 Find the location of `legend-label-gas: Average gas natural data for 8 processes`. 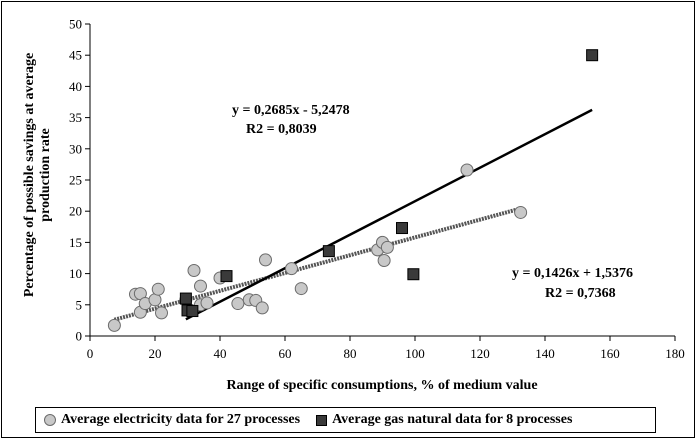

legend-label-gas: Average gas natural data for 8 processes is located at coordinates (452, 419).